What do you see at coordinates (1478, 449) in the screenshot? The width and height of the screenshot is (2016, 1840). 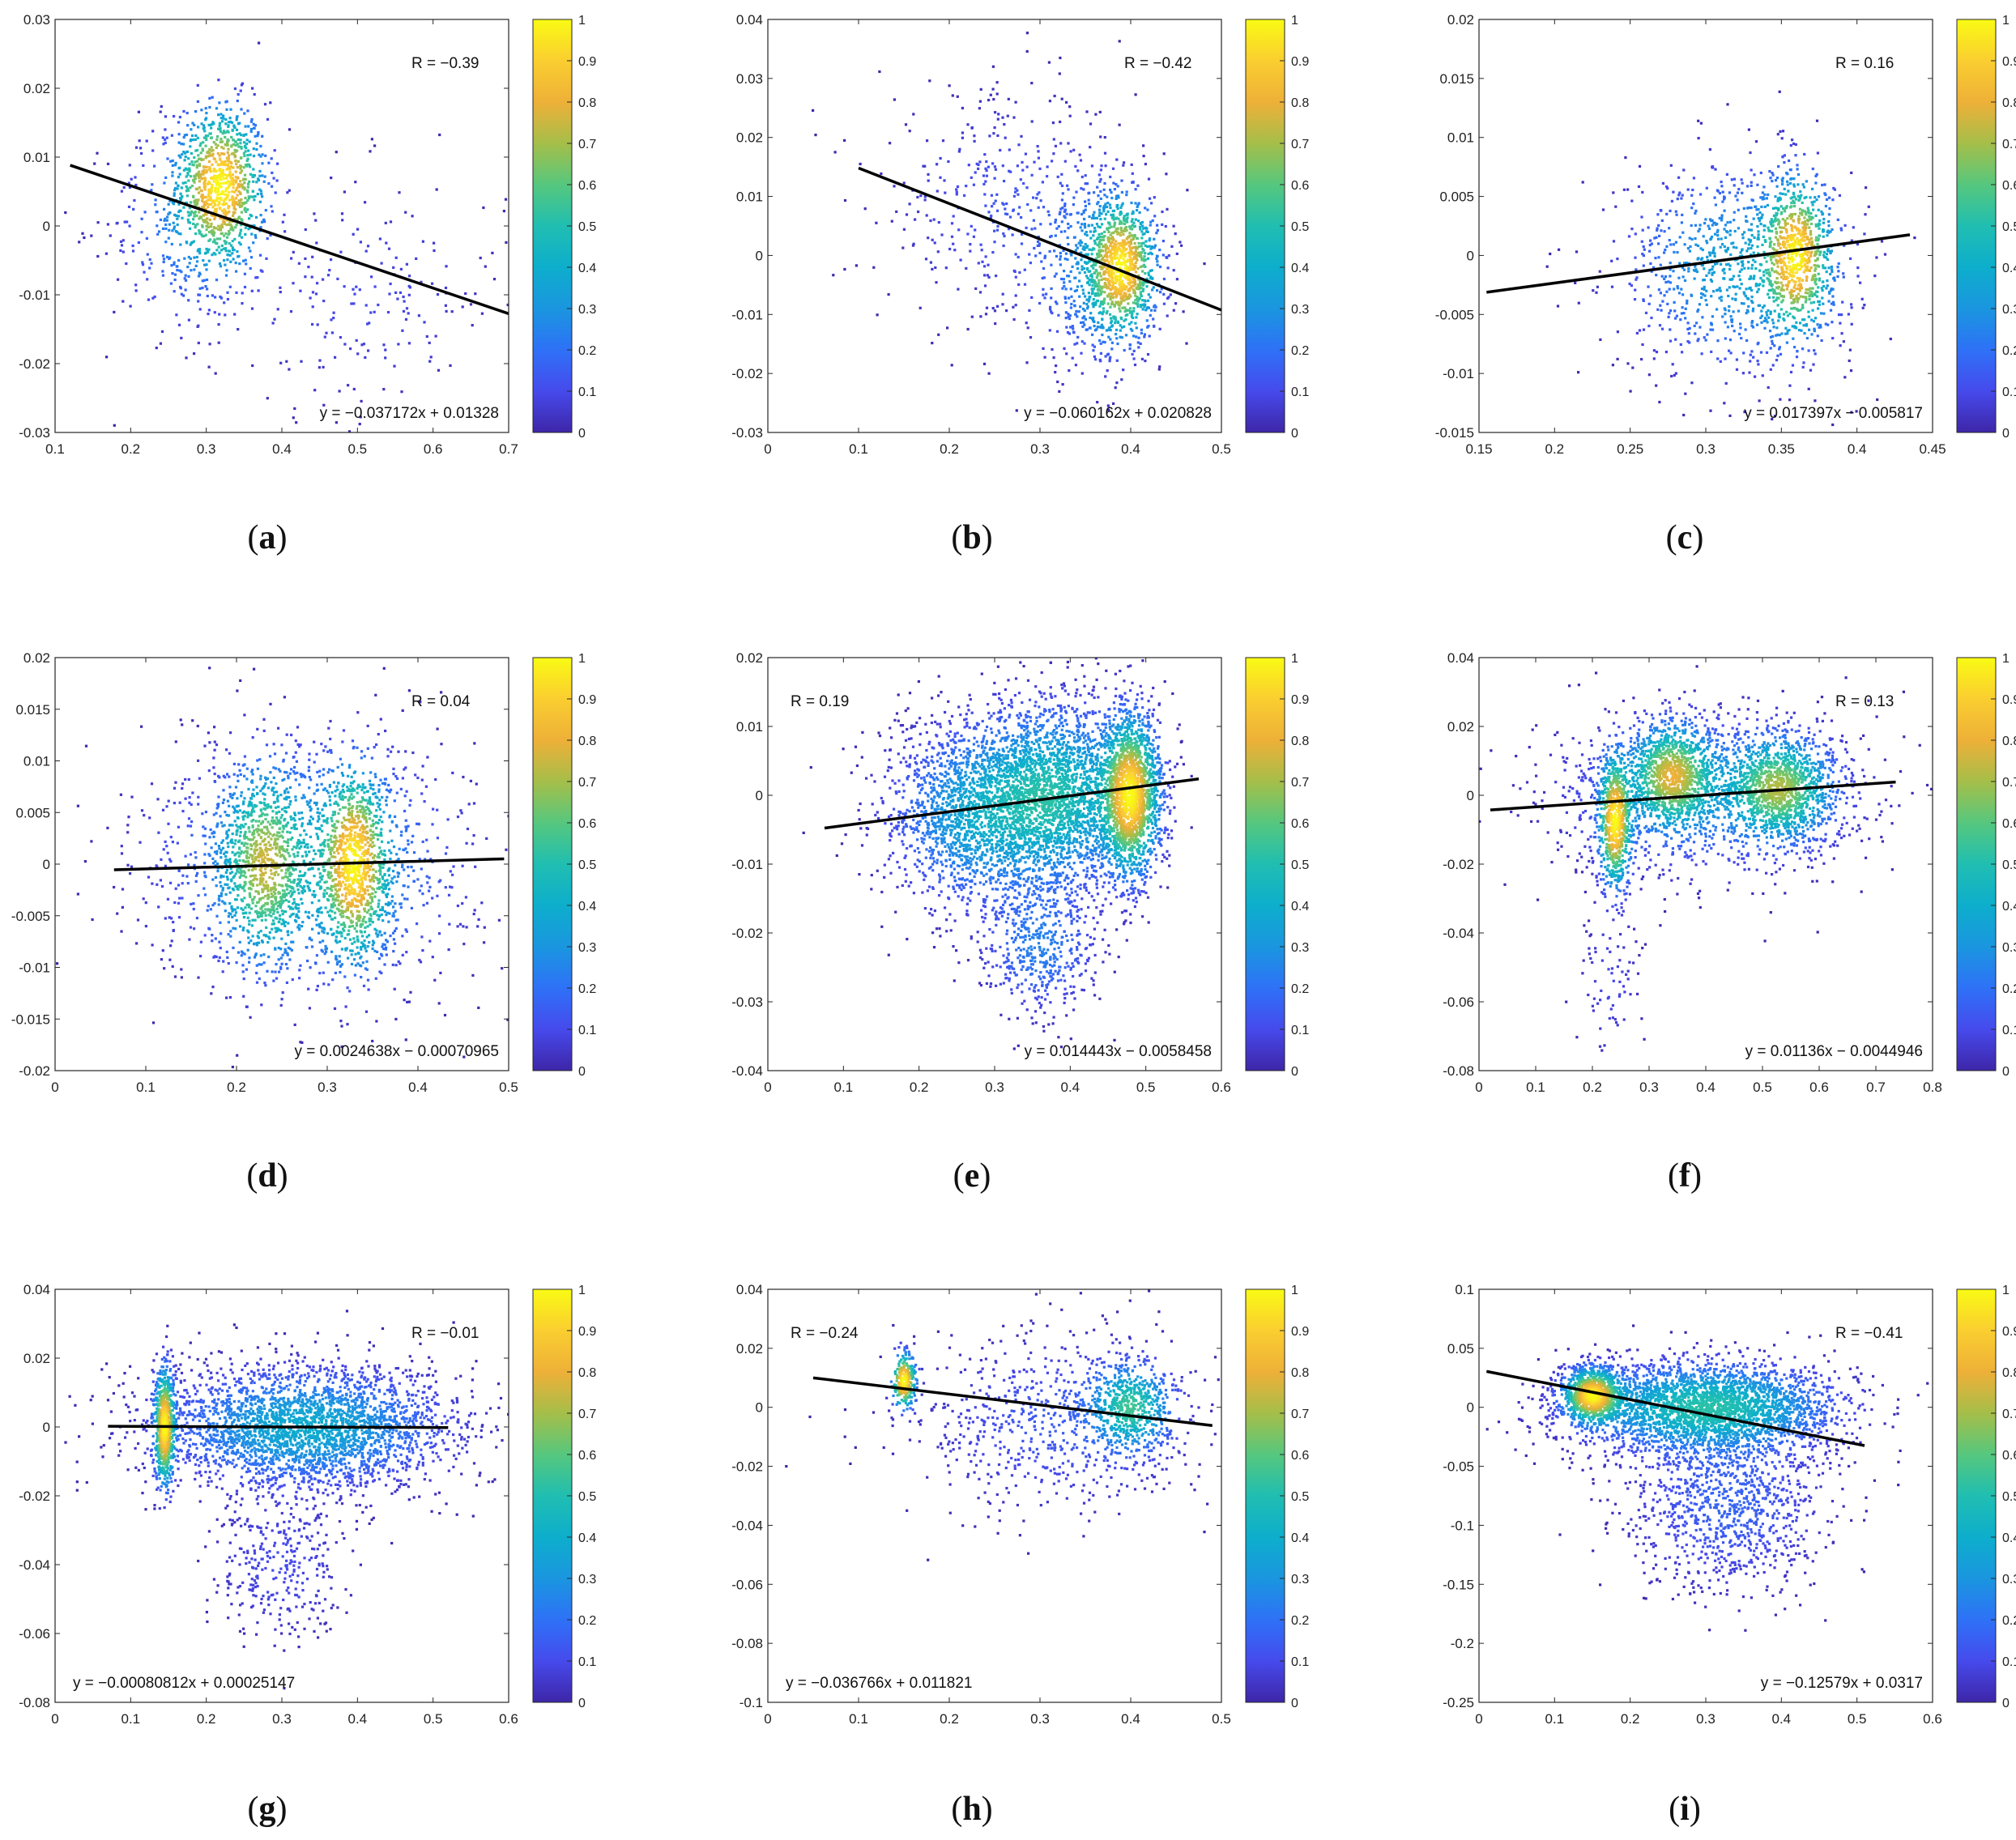 I see `x-tick-label: 0.15` at bounding box center [1478, 449].